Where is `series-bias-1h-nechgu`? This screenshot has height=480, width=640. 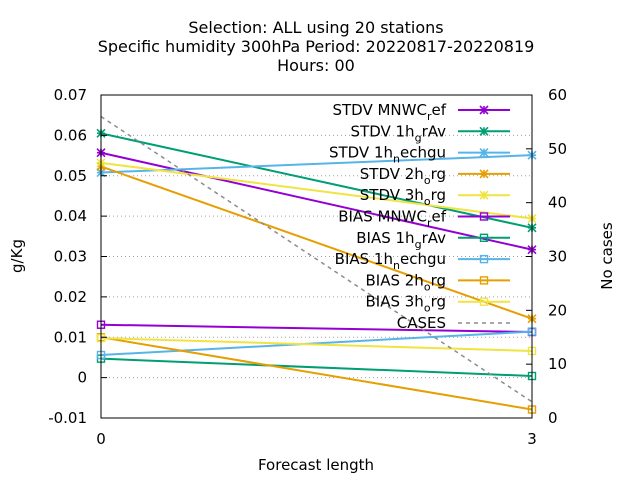 series-bias-1h-nechgu is located at coordinates (316, 343).